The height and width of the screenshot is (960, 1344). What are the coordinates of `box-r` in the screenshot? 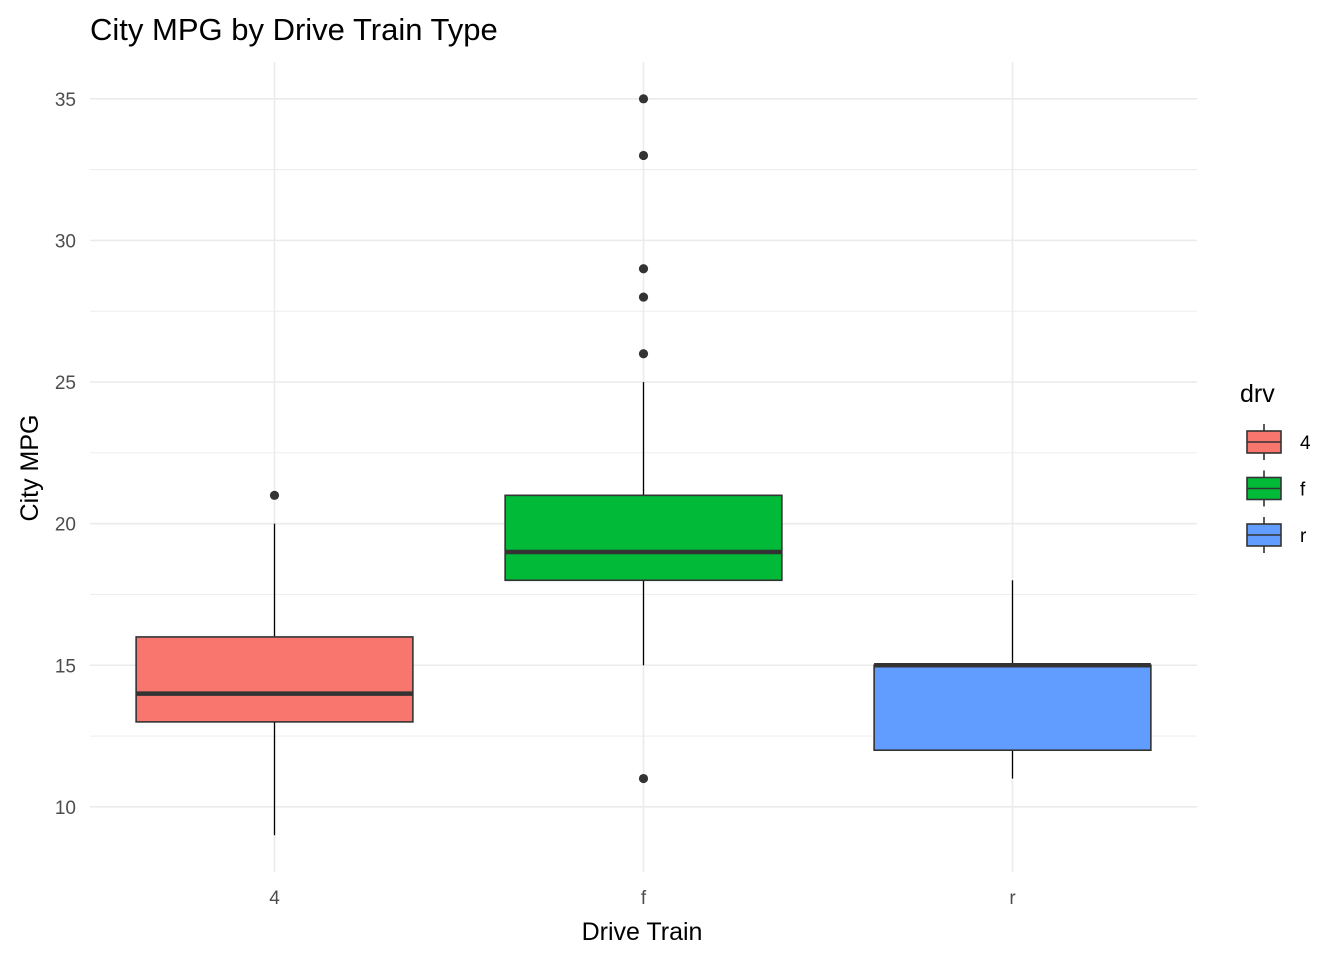 It's located at (1012, 679).